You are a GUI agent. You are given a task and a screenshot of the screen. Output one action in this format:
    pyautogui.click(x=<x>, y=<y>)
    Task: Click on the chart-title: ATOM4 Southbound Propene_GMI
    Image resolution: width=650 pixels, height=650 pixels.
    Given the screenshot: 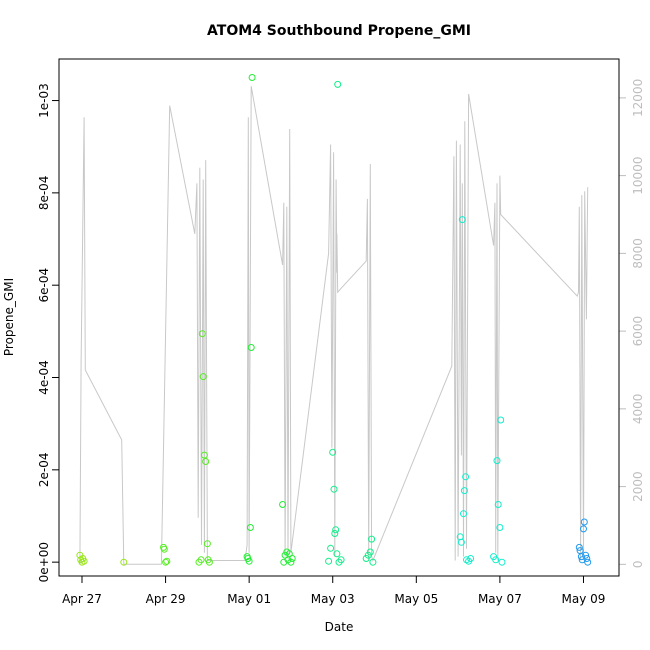 What is the action you would take?
    pyautogui.click(x=339, y=31)
    